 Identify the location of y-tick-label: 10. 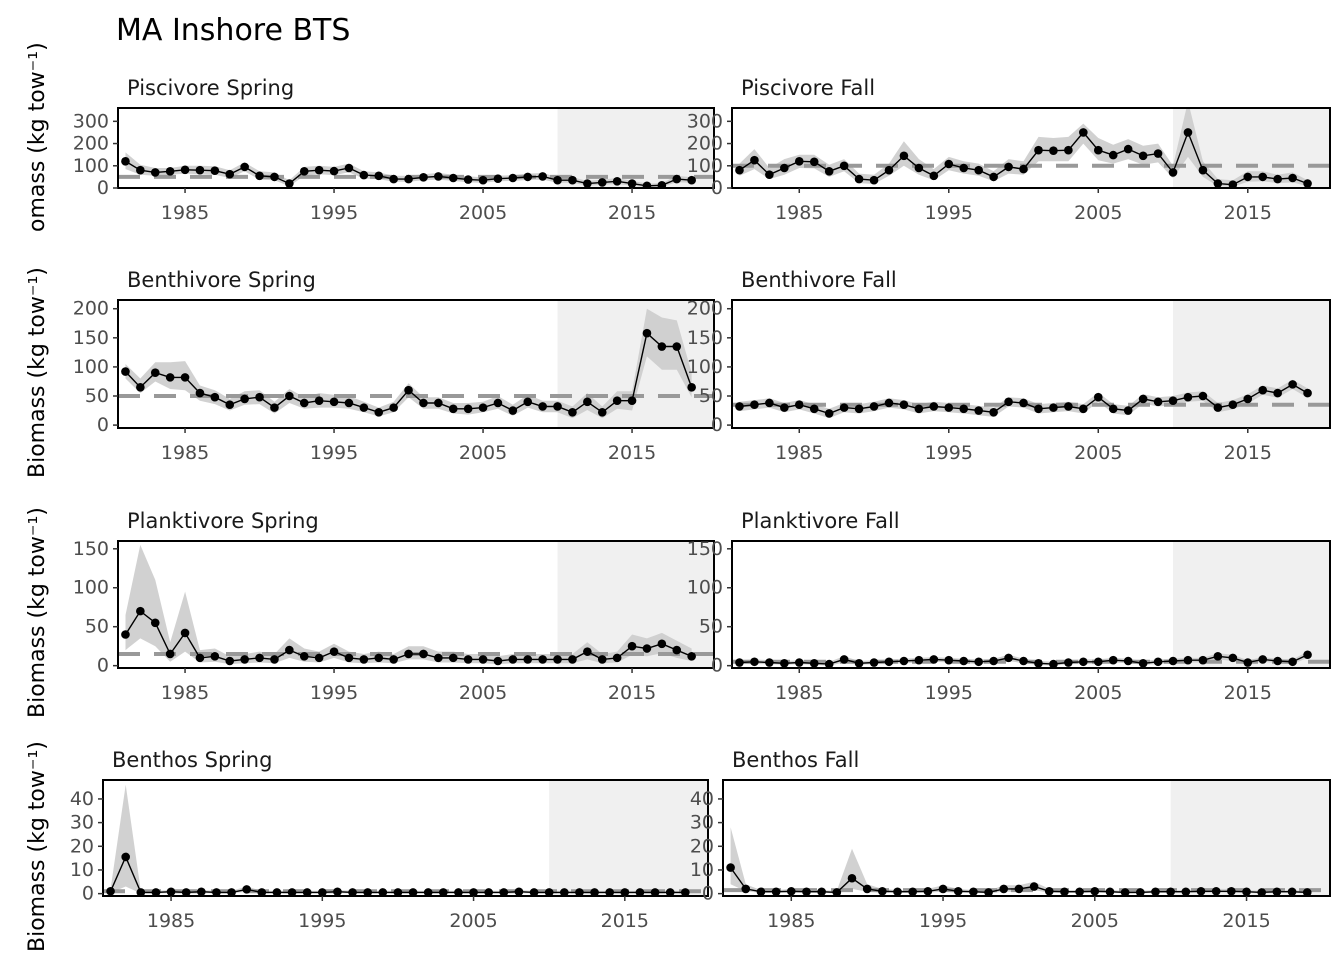
(702, 870).